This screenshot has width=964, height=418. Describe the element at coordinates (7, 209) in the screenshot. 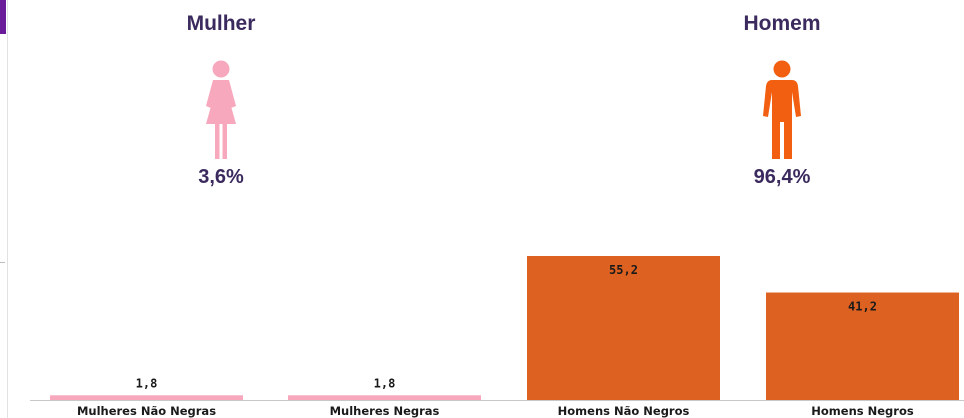

I see `left-divider` at that location.